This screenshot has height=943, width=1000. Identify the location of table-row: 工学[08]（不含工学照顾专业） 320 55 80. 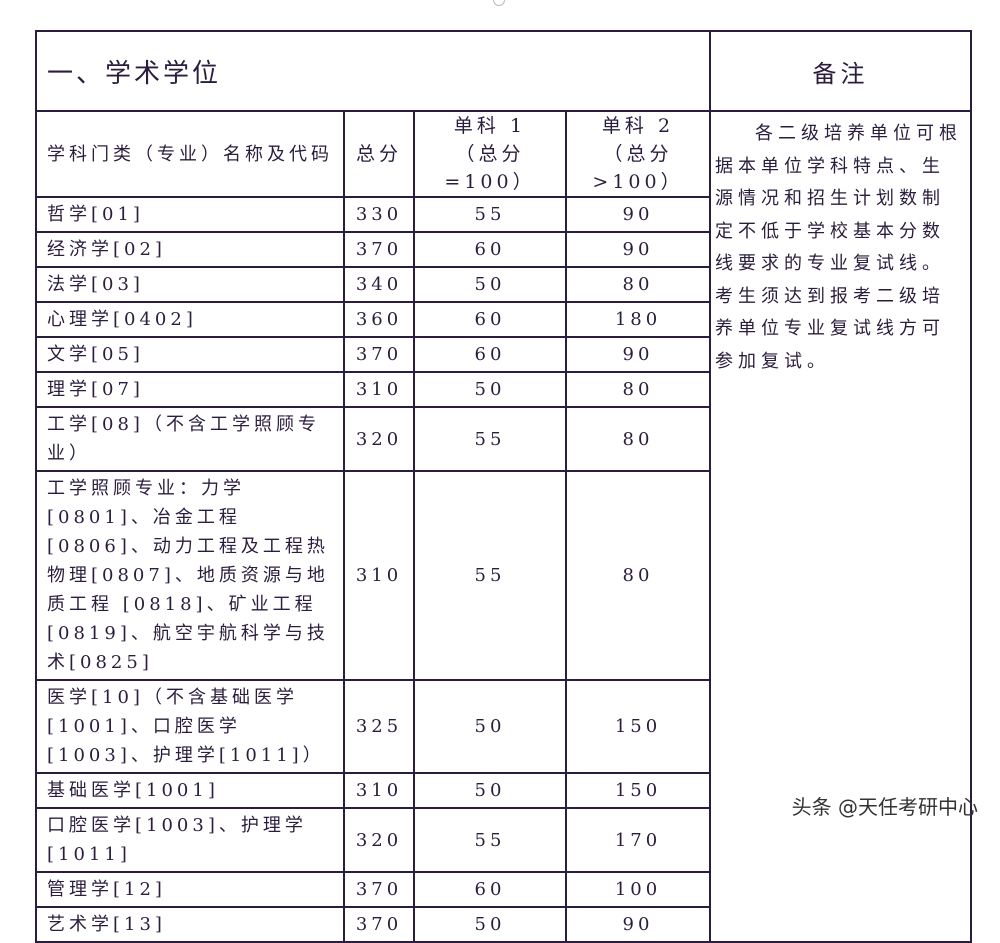
(503, 439).